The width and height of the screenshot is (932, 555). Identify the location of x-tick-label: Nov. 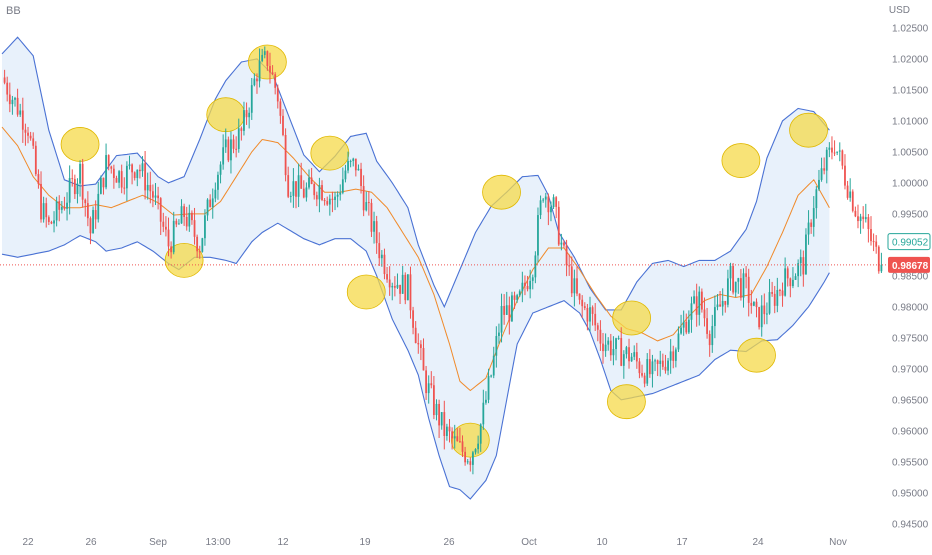
(838, 542).